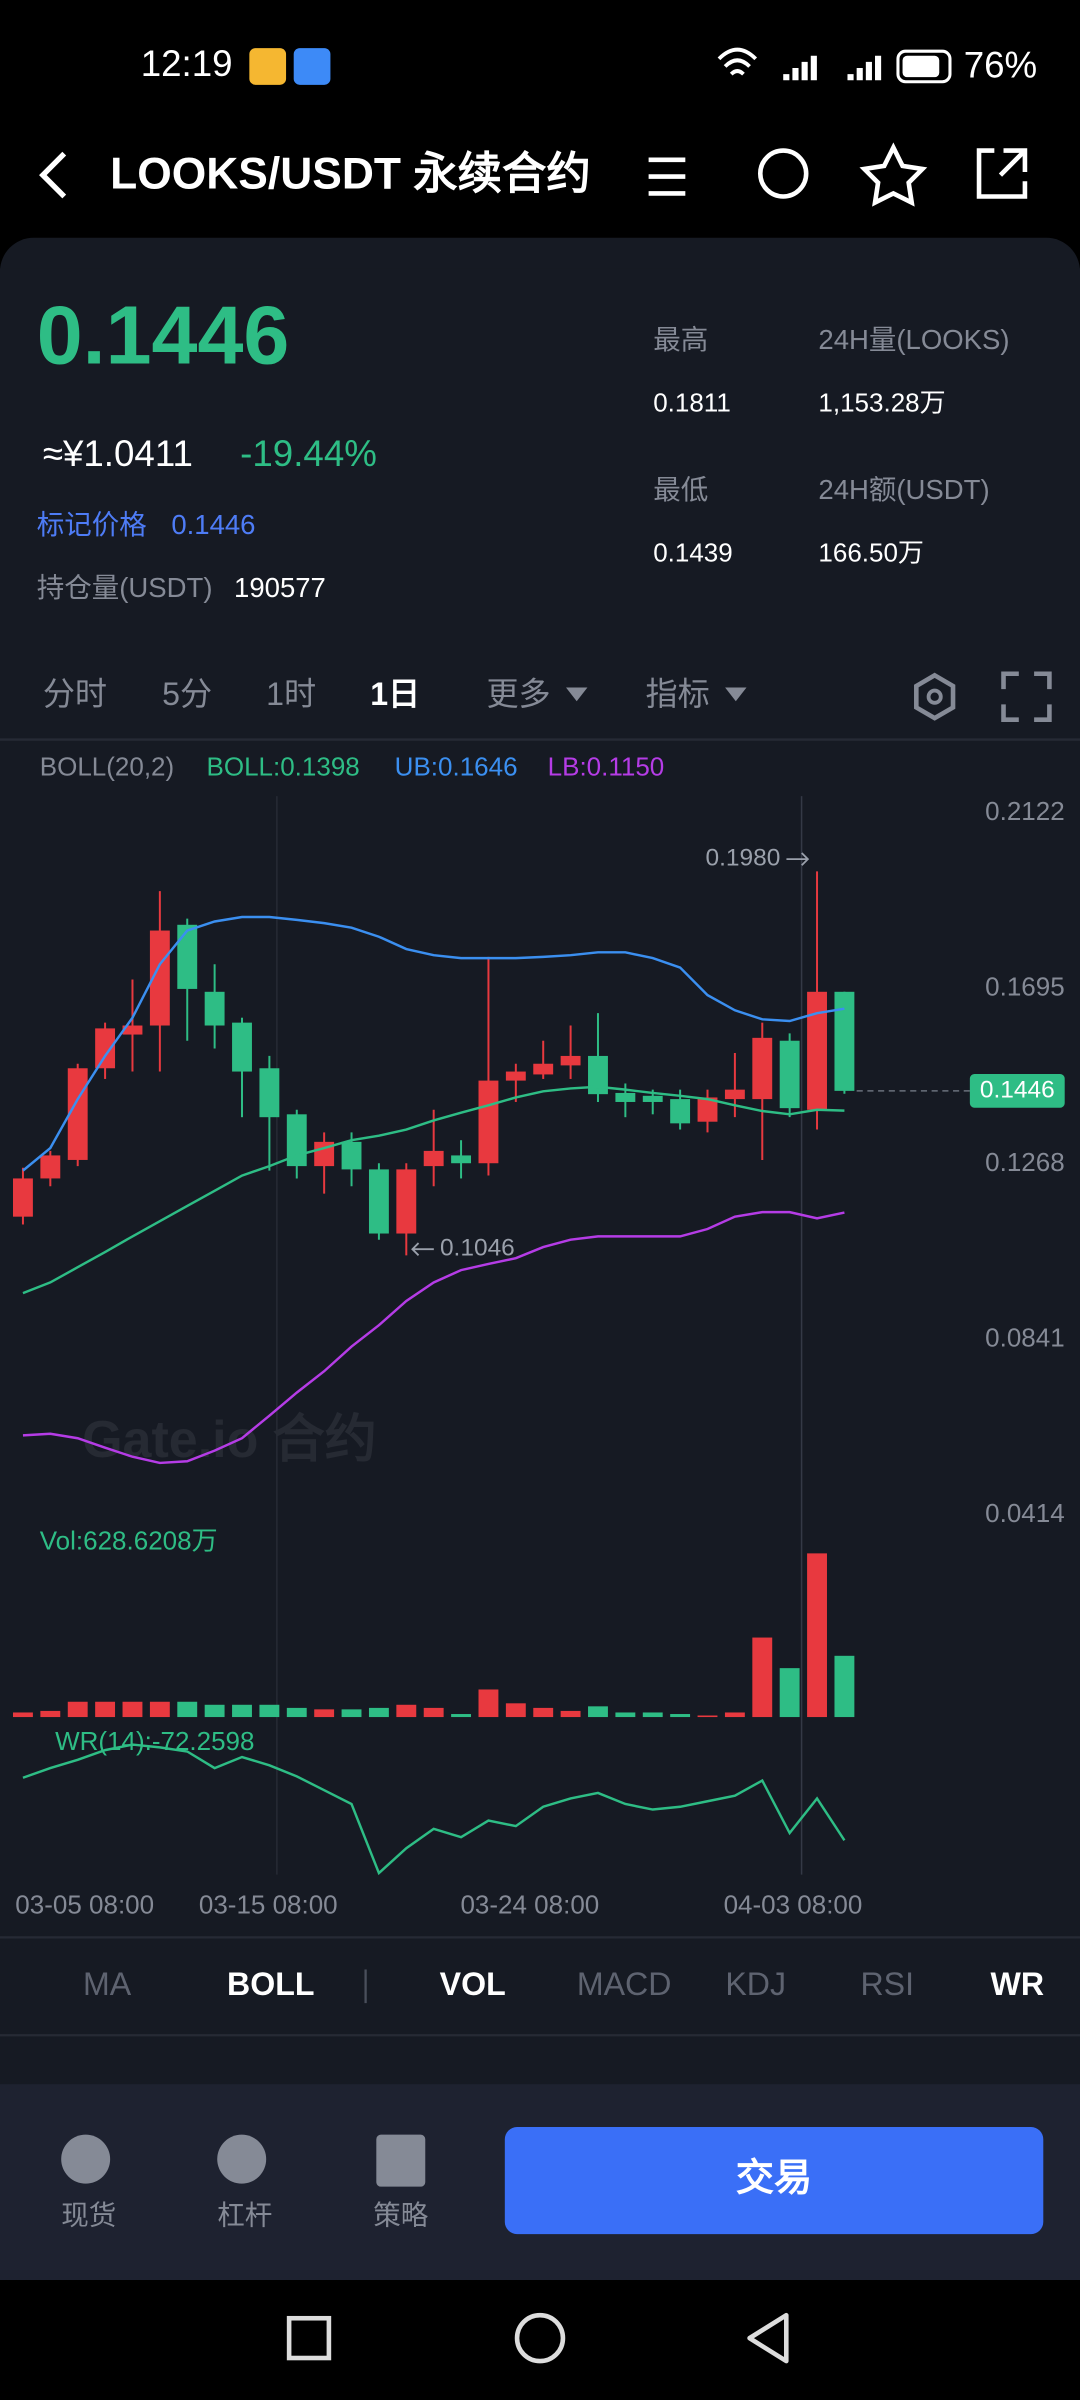 The image size is (1080, 2400). Describe the element at coordinates (187, 694) in the screenshot. I see `interval-tab: 5分` at that location.